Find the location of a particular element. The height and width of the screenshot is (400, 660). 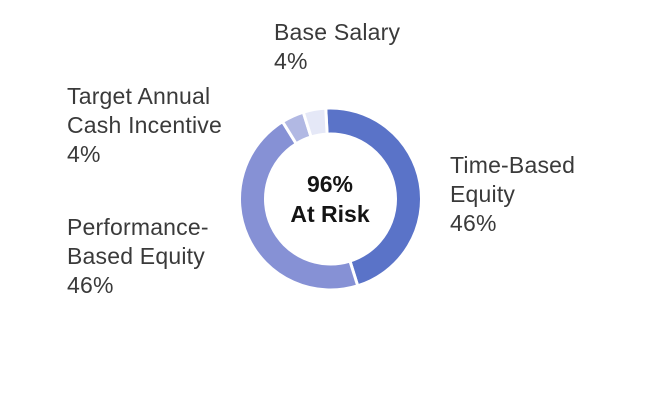

donut-slice-time-based-equity is located at coordinates (373, 197).